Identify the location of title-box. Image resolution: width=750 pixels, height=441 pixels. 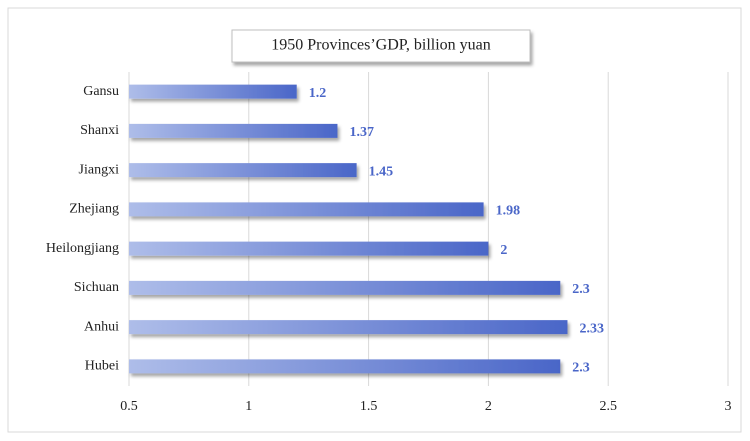
(381, 46).